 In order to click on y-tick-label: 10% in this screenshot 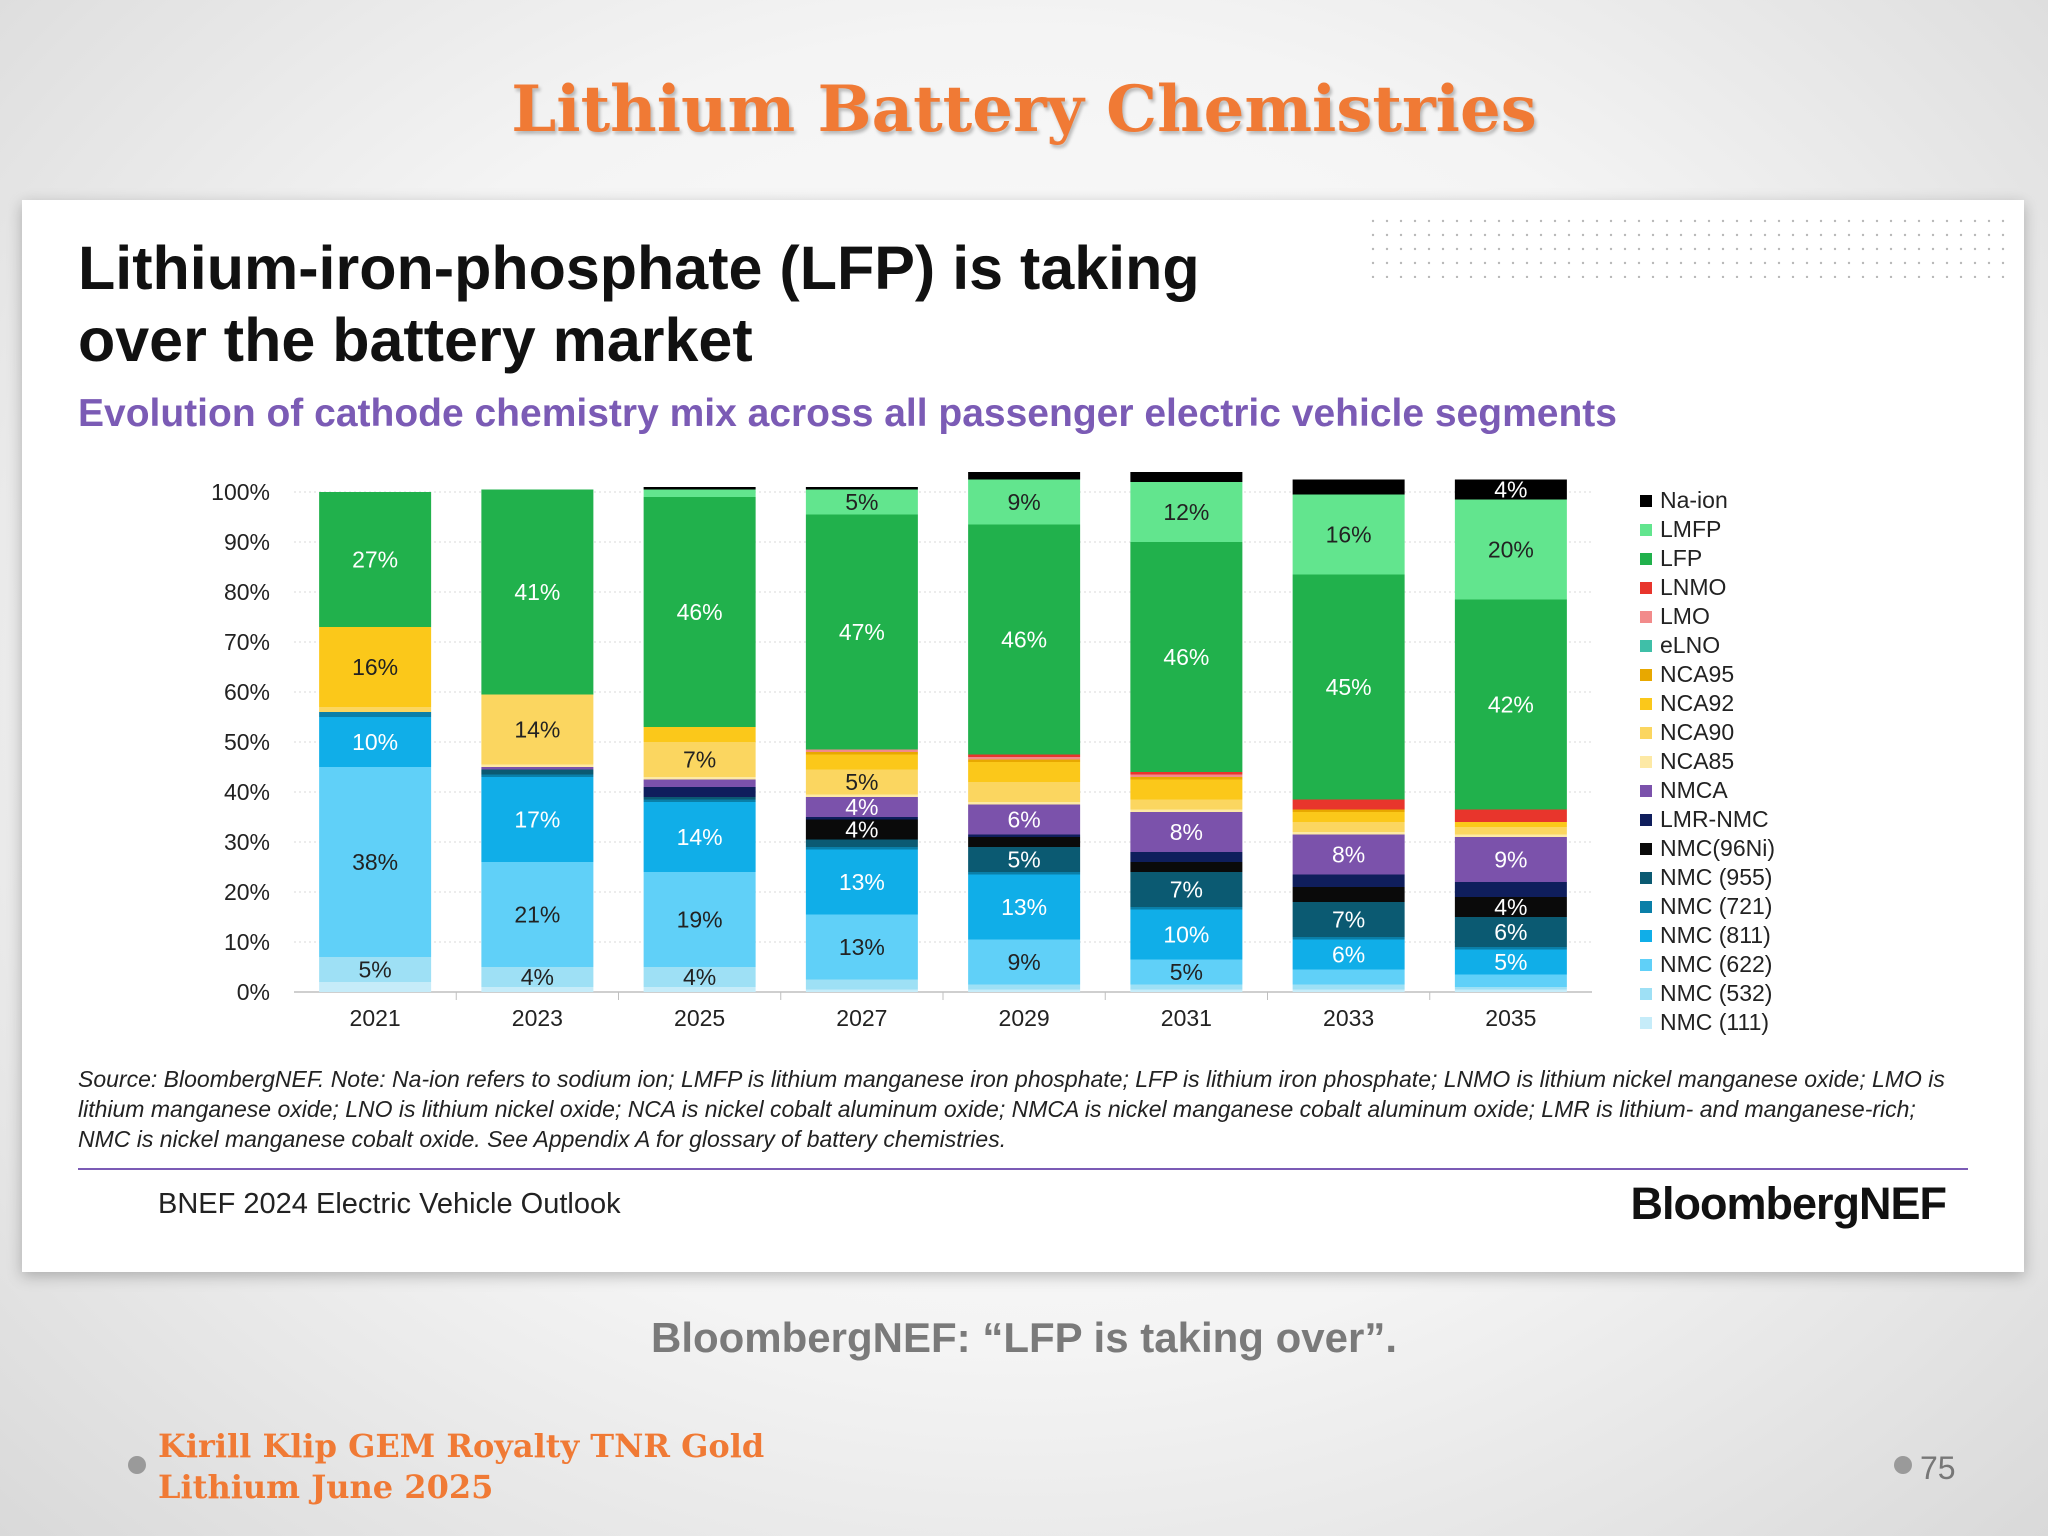, I will do `click(247, 942)`.